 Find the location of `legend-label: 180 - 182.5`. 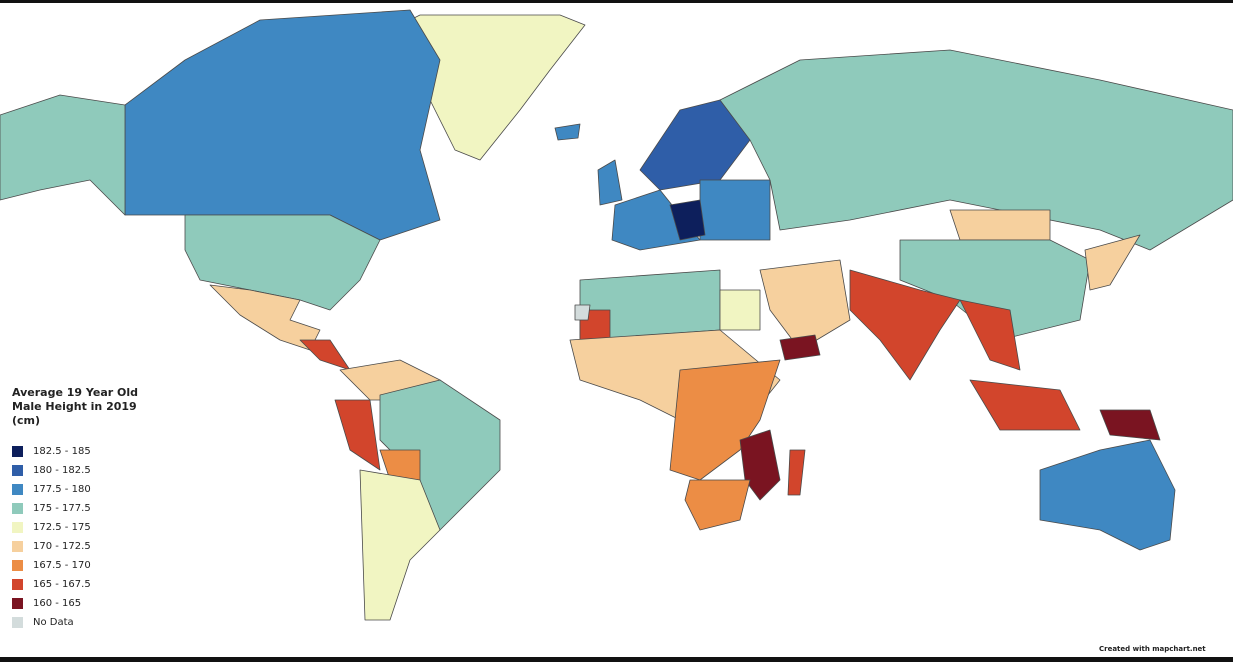

legend-label: 180 - 182.5 is located at coordinates (62, 470).